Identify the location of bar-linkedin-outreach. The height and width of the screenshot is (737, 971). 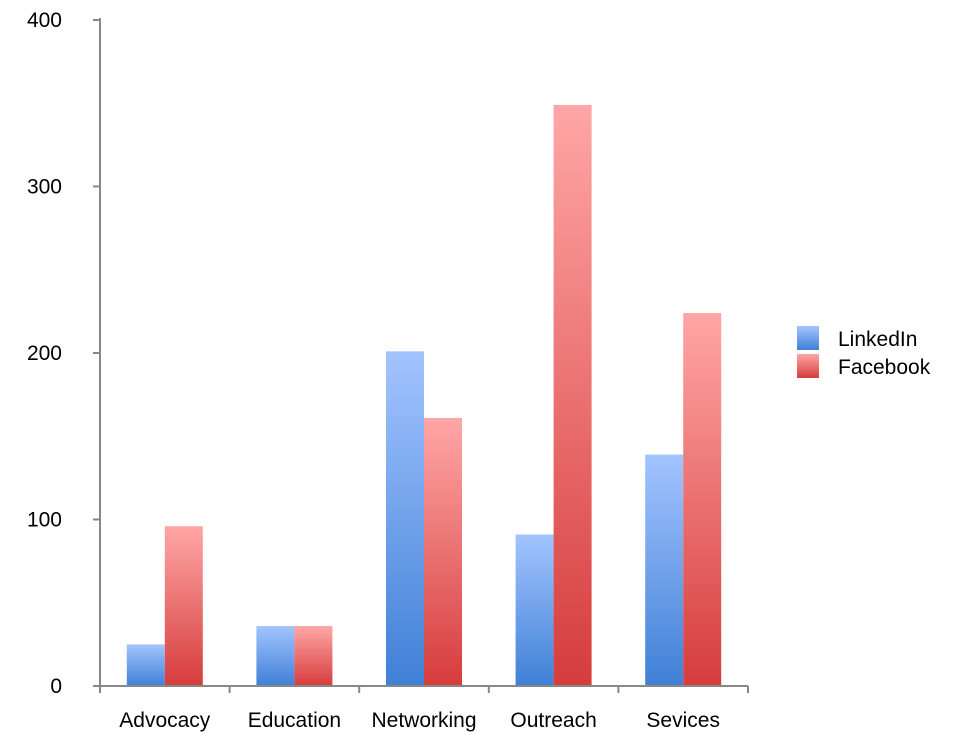
(534, 610).